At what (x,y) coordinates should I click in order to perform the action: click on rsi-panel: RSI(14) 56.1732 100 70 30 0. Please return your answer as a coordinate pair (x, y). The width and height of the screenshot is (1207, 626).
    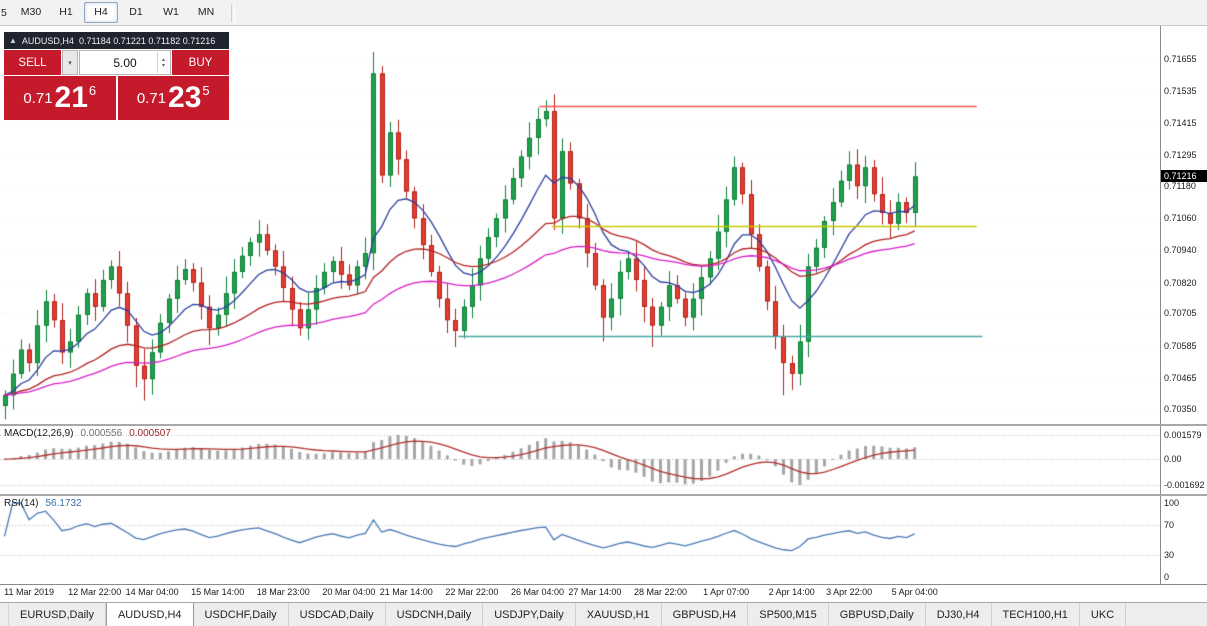
    Looking at the image, I should click on (603, 540).